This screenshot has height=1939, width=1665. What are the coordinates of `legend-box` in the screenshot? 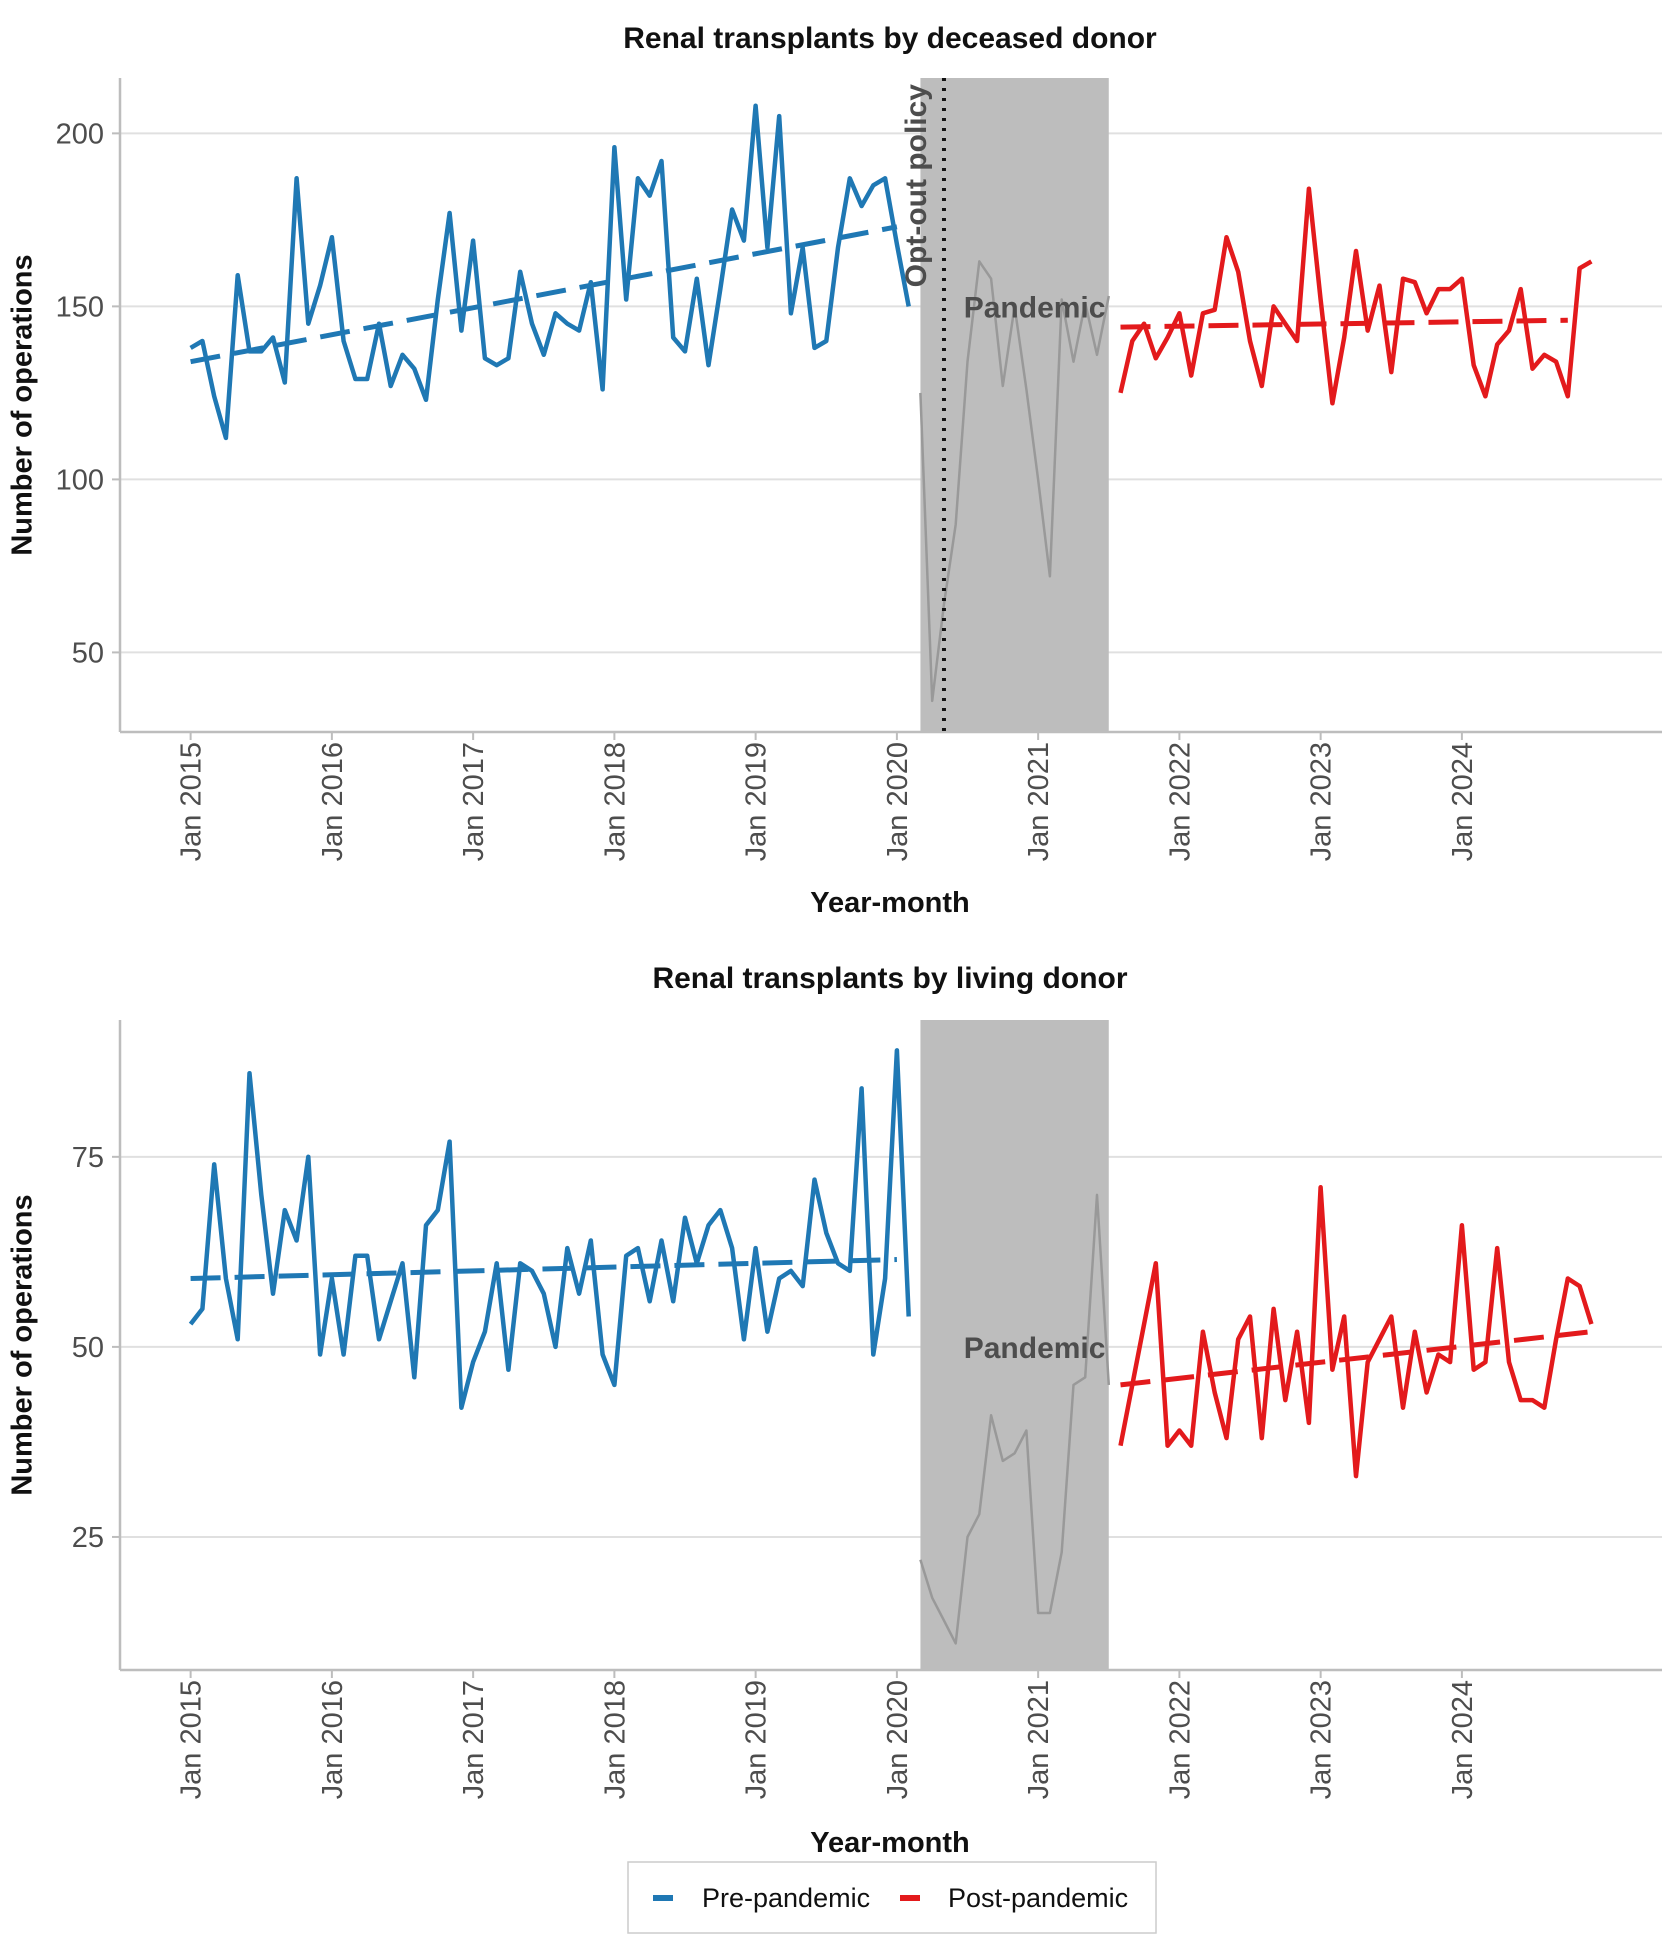 It's located at (892, 1897).